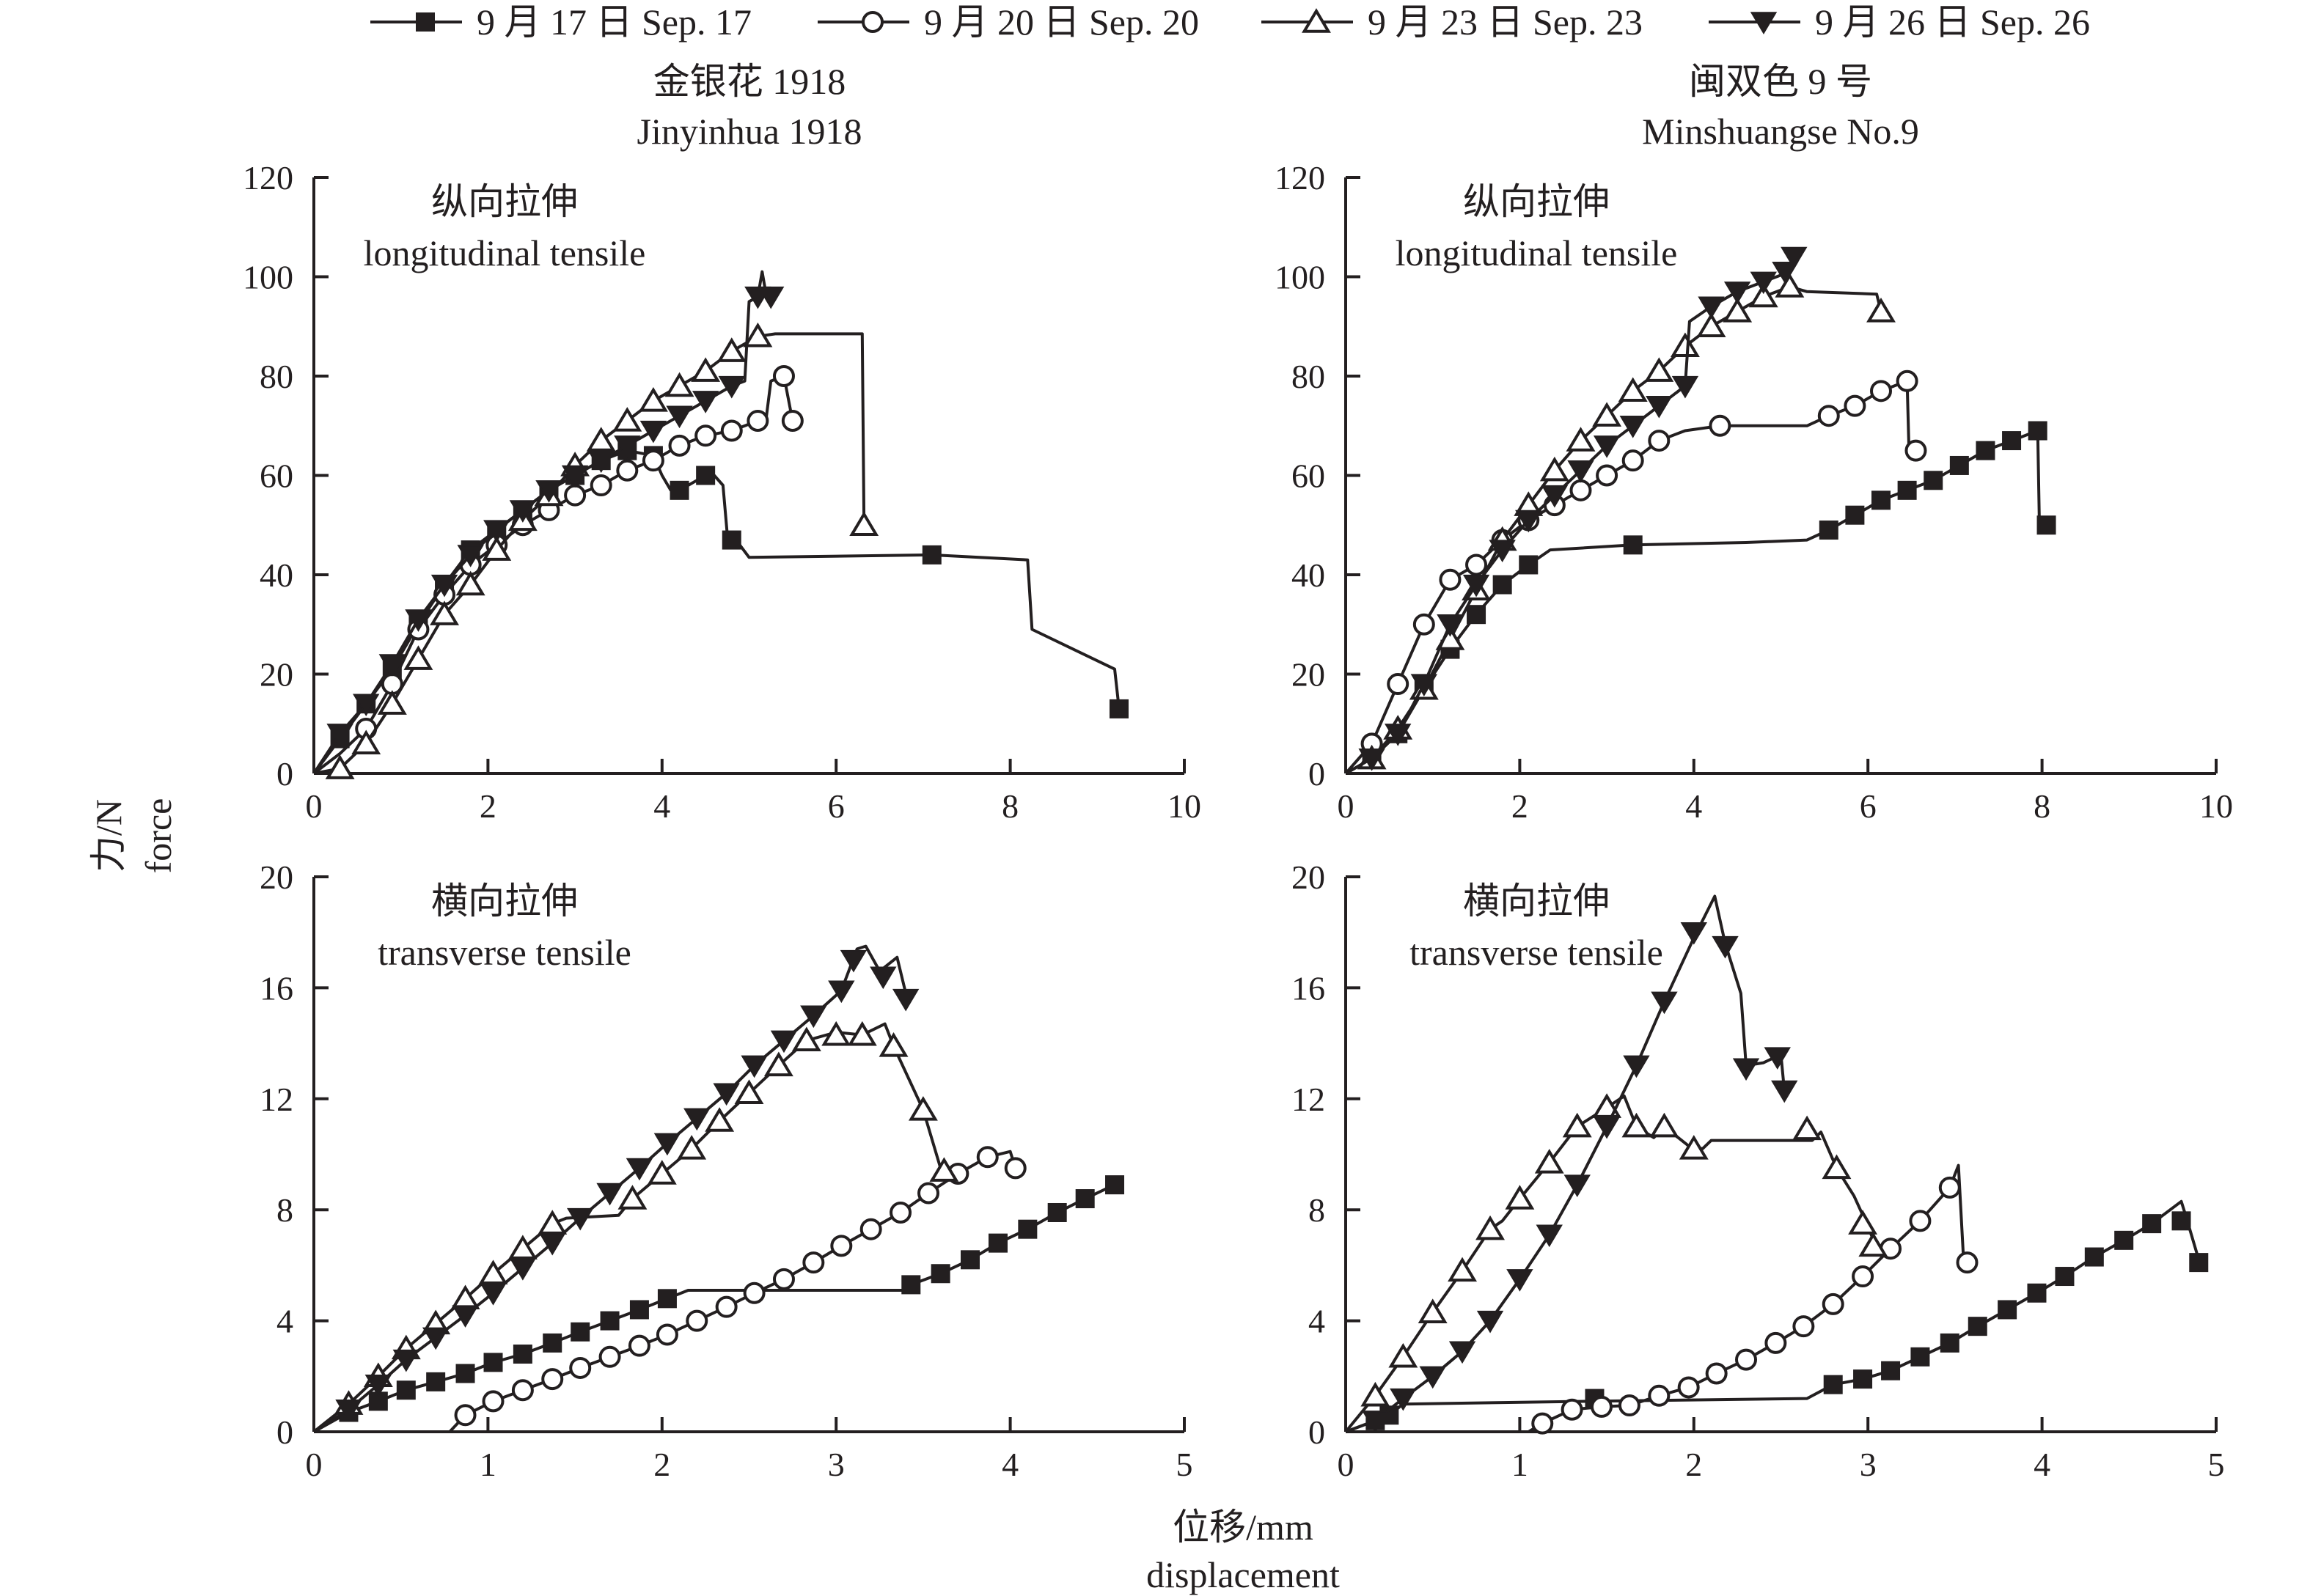 This screenshot has width=2310, height=1596. What do you see at coordinates (1308, 575) in the screenshot?
I see `y-tick-label: 40` at bounding box center [1308, 575].